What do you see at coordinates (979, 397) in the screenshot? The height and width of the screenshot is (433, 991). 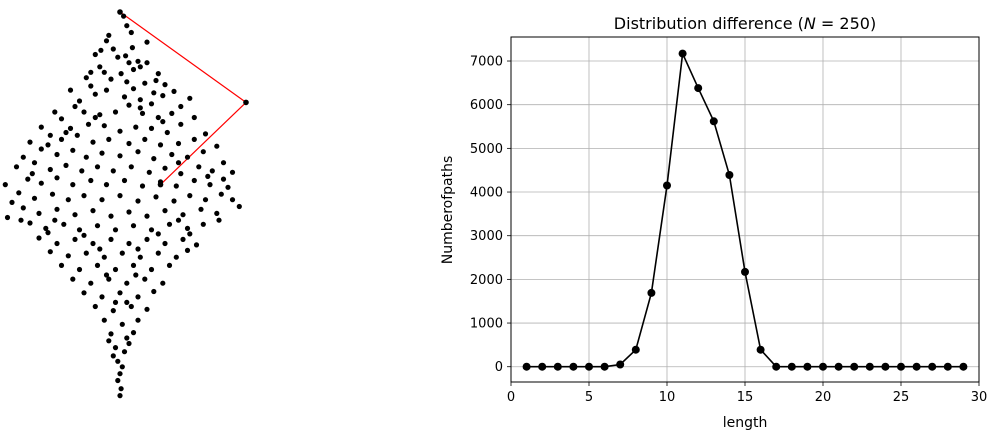 I see `x-tick-label: 30` at bounding box center [979, 397].